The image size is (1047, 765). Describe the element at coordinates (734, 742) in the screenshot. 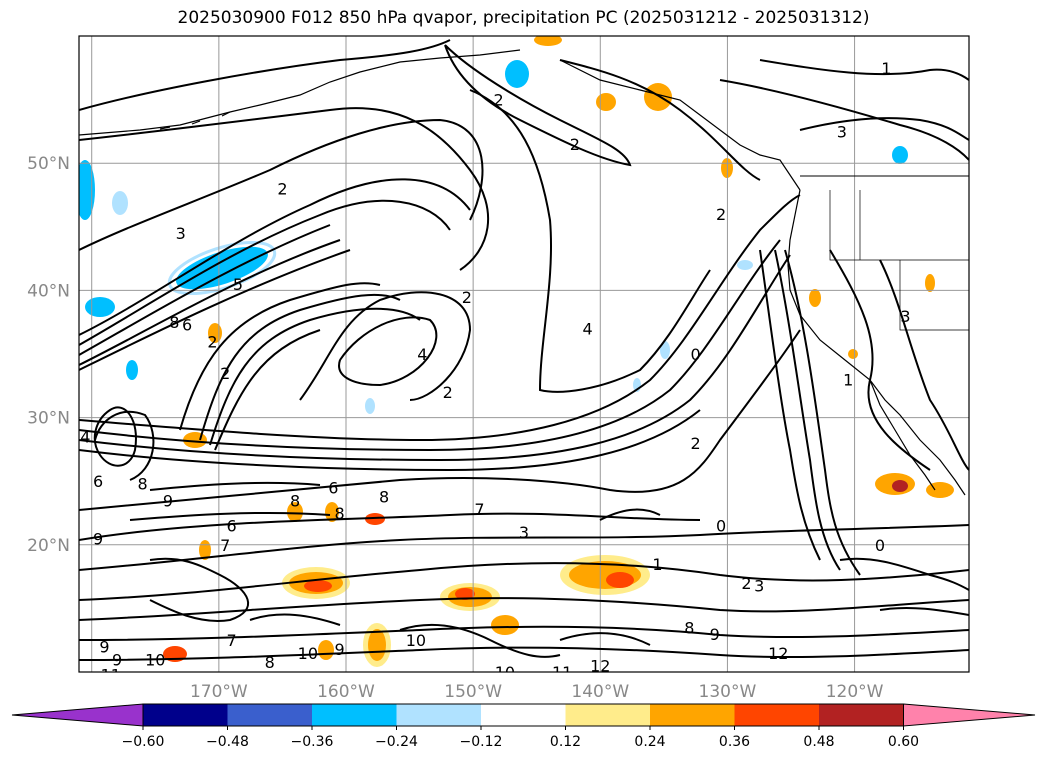

I see `colorbar-tick-label: 0.36` at that location.